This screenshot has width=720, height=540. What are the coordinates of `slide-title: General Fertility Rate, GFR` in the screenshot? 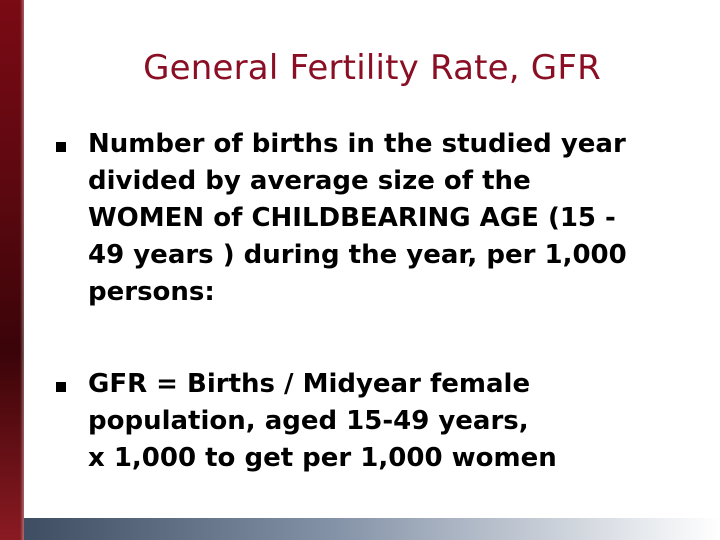 It's located at (372, 68).